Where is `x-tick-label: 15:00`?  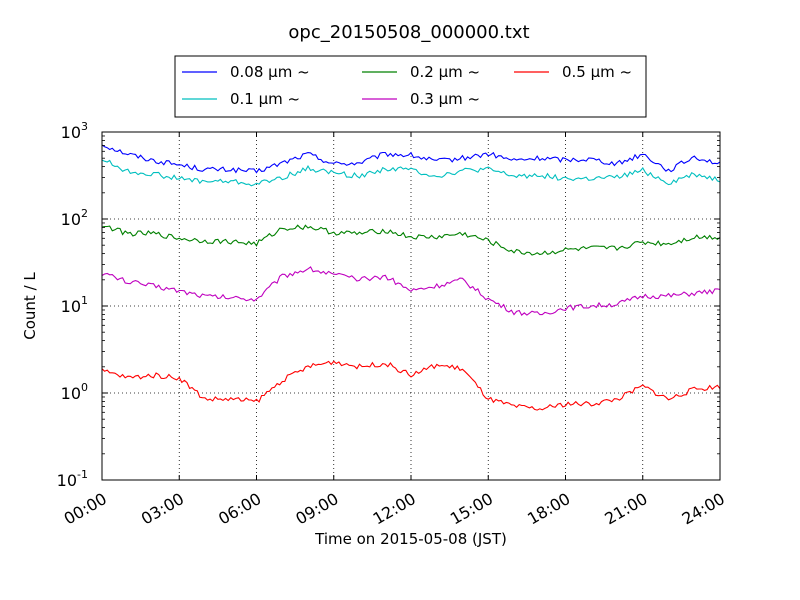 x-tick-label: 15:00 is located at coordinates (471, 509).